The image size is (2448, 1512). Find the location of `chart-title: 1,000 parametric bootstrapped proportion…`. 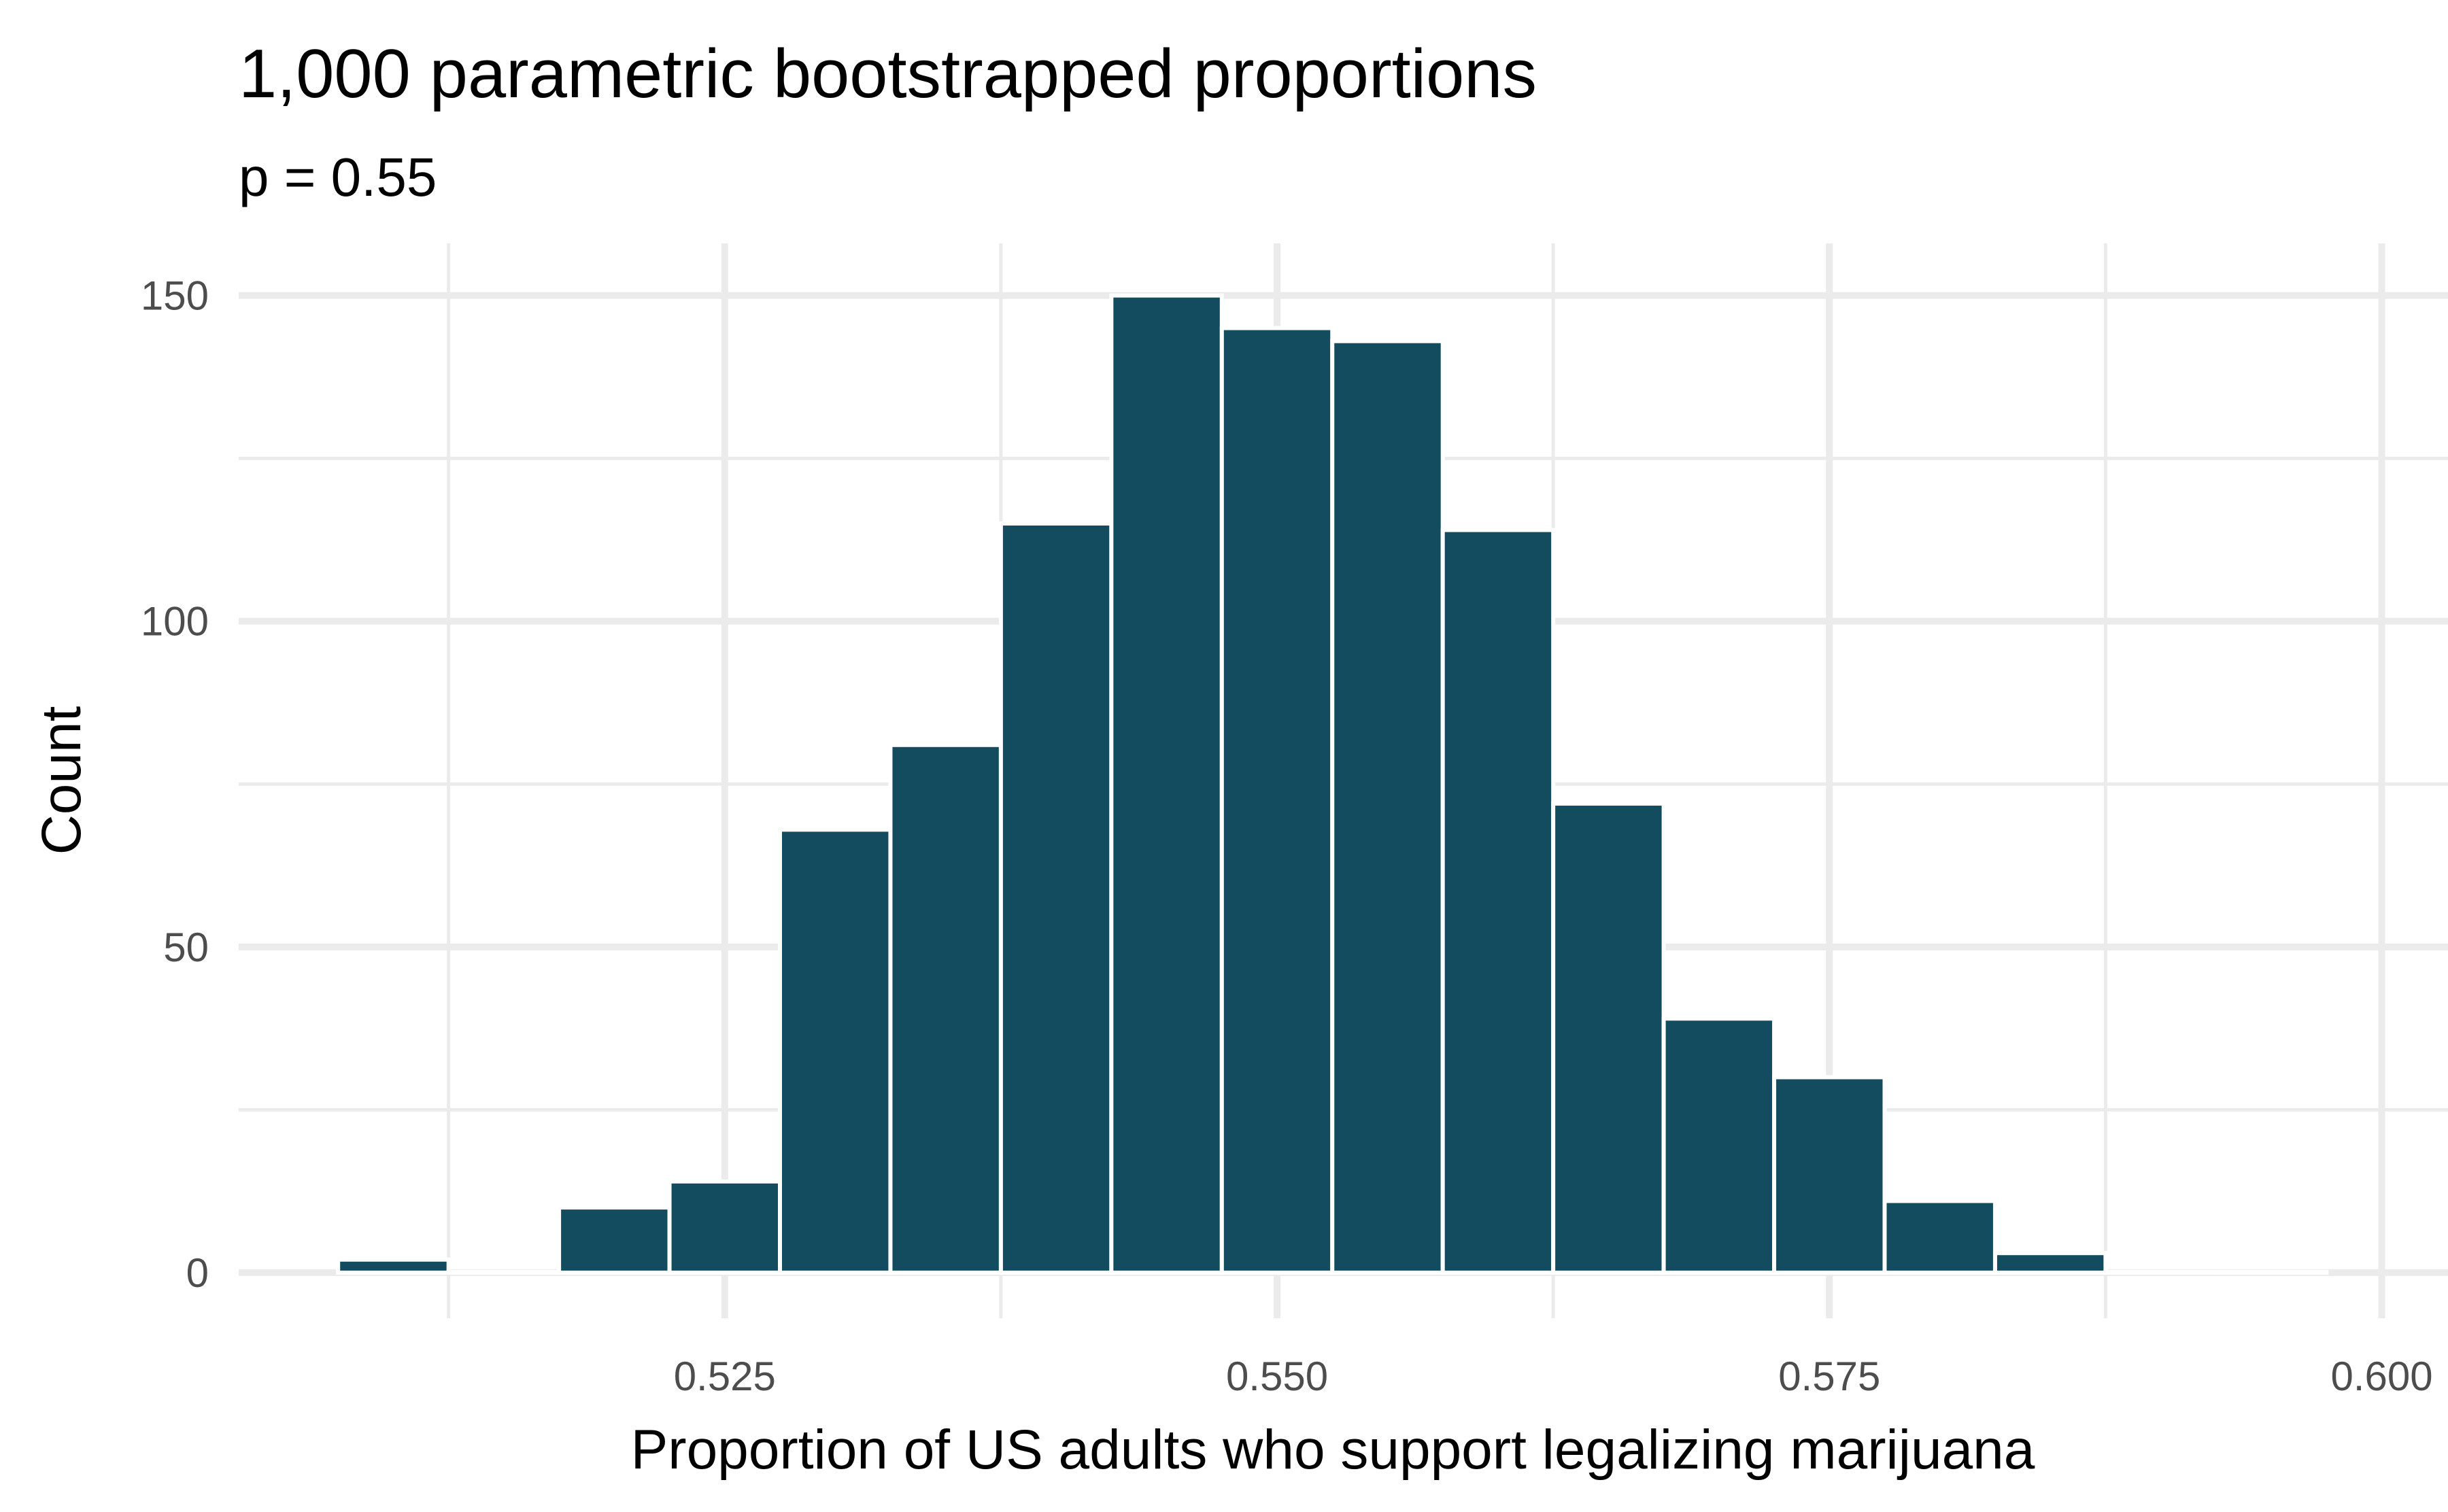

chart-title: 1,000 parametric bootstrapped proportion… is located at coordinates (888, 74).